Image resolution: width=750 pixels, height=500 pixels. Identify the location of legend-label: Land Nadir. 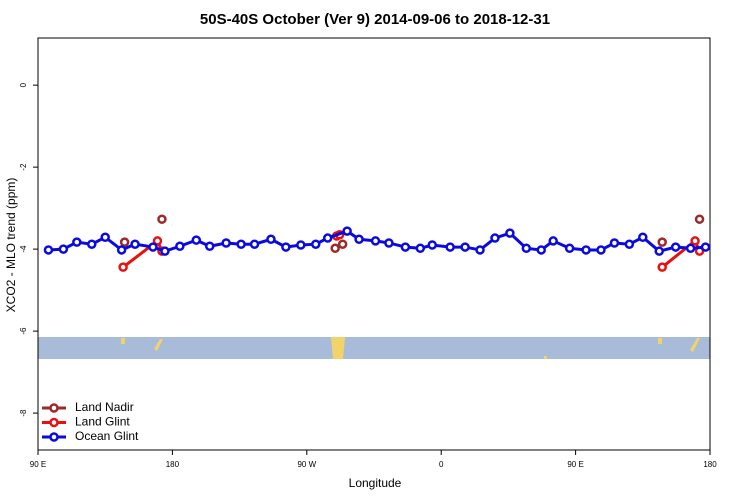
(104, 407).